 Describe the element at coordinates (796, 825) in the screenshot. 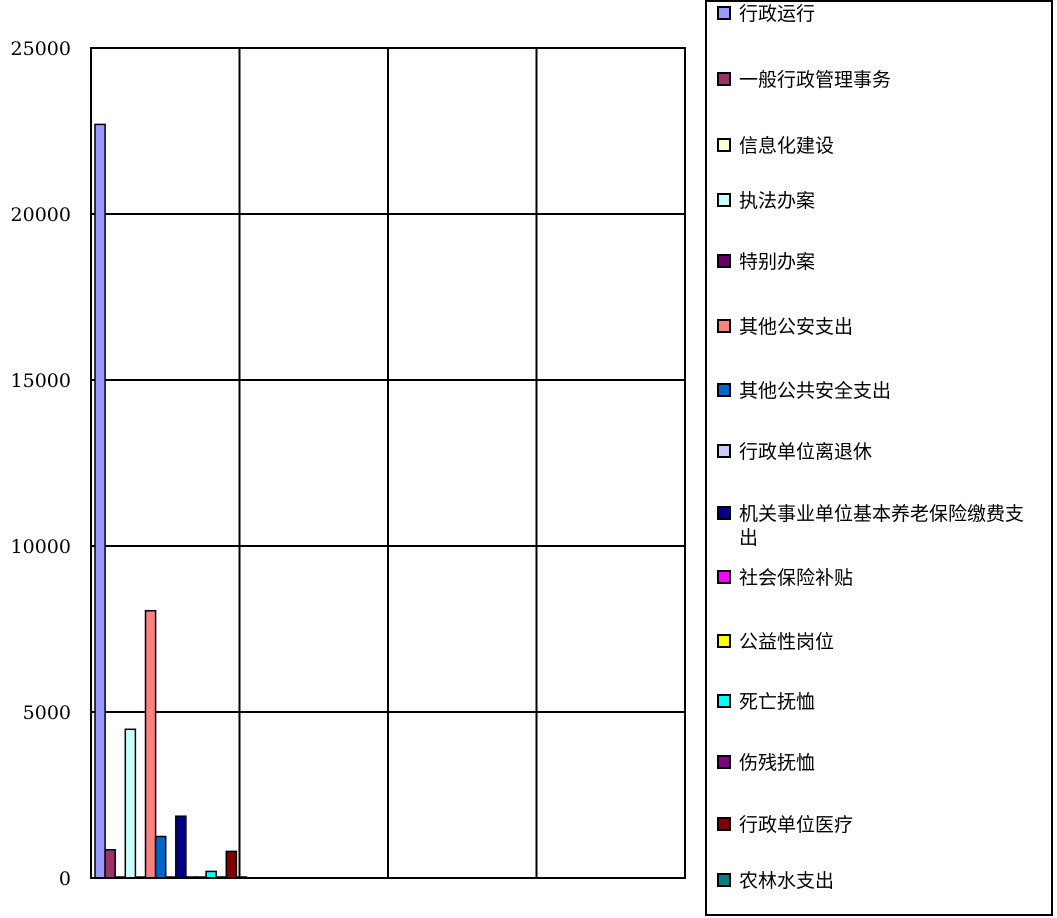

I see `legend-label: 行政单位医疗` at that location.